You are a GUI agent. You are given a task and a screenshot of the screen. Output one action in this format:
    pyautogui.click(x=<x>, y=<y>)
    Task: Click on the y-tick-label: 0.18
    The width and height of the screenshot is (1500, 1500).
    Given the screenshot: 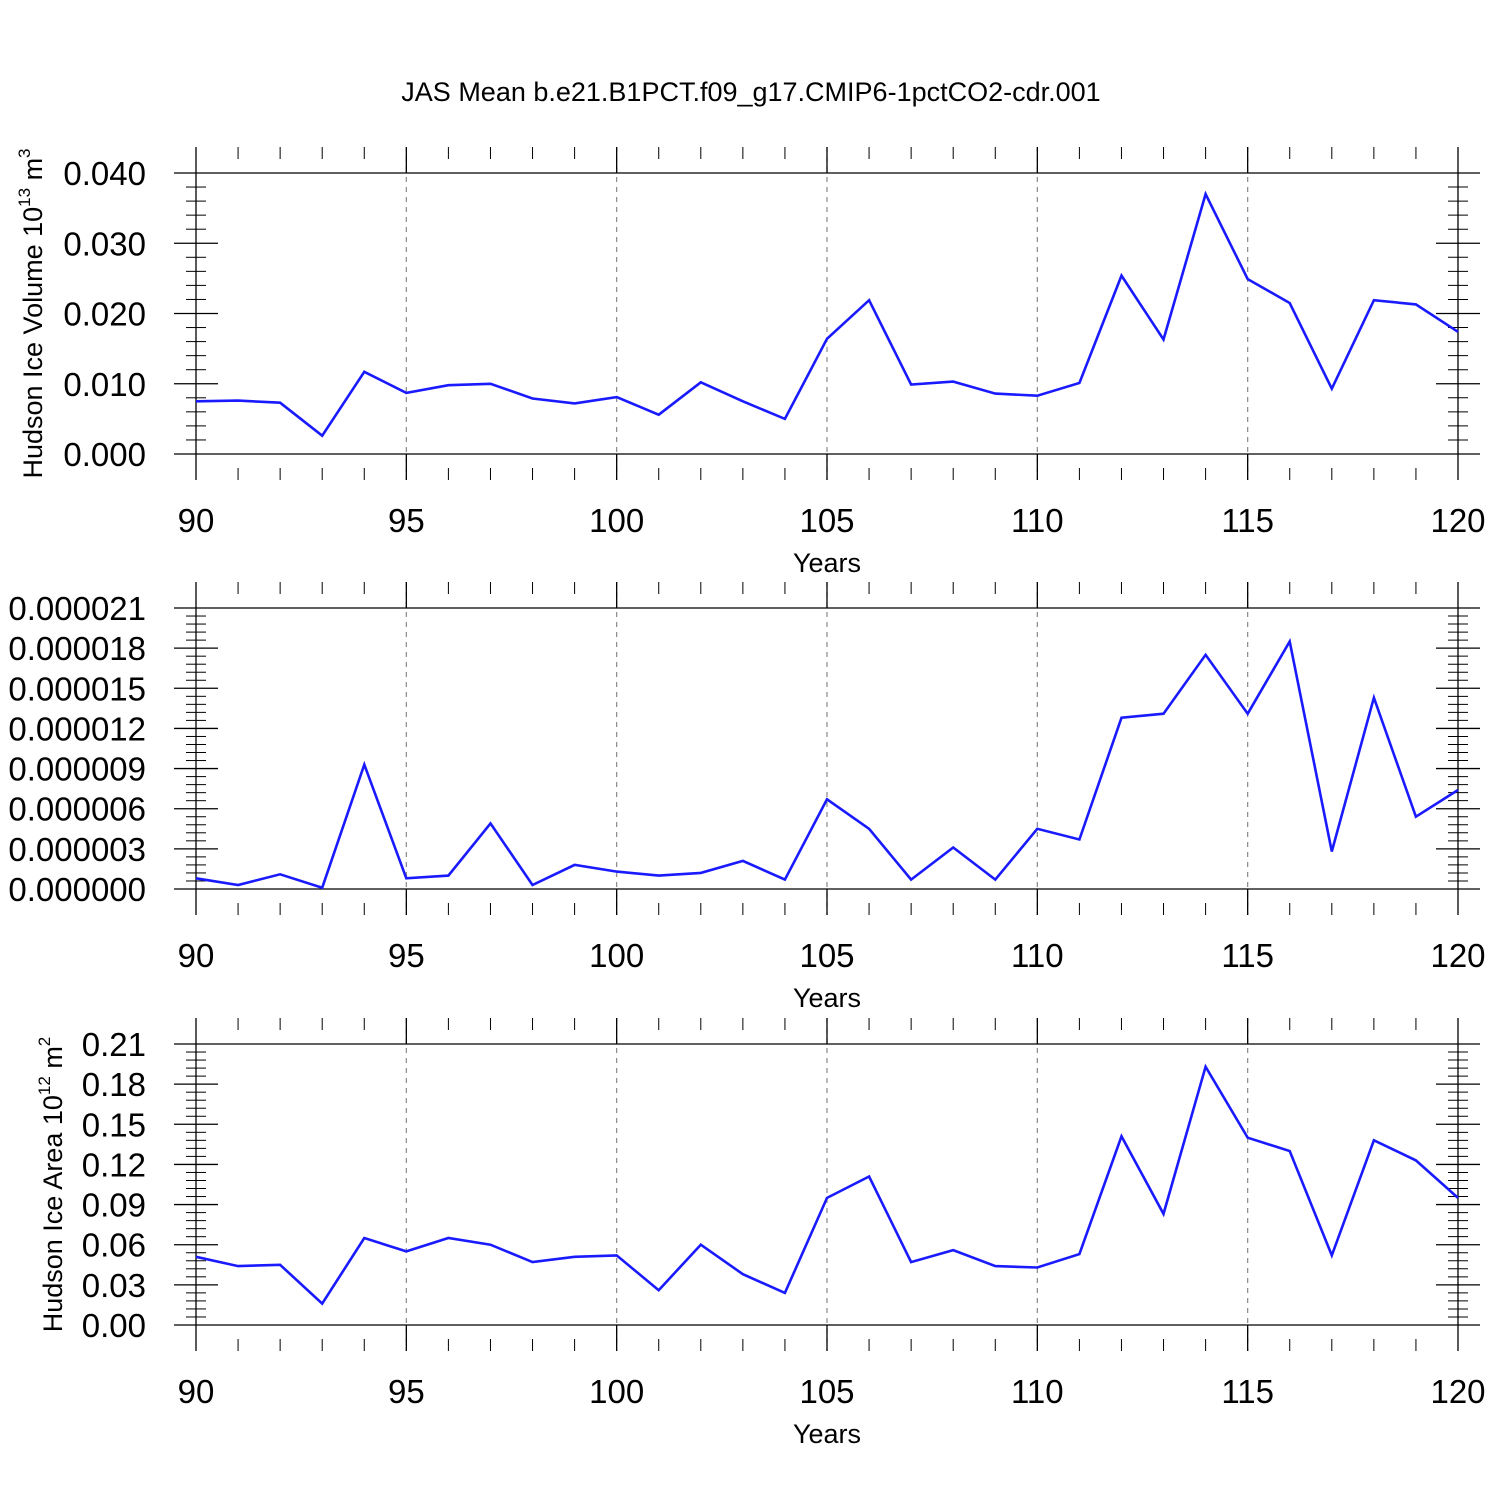 What is the action you would take?
    pyautogui.click(x=114, y=1084)
    